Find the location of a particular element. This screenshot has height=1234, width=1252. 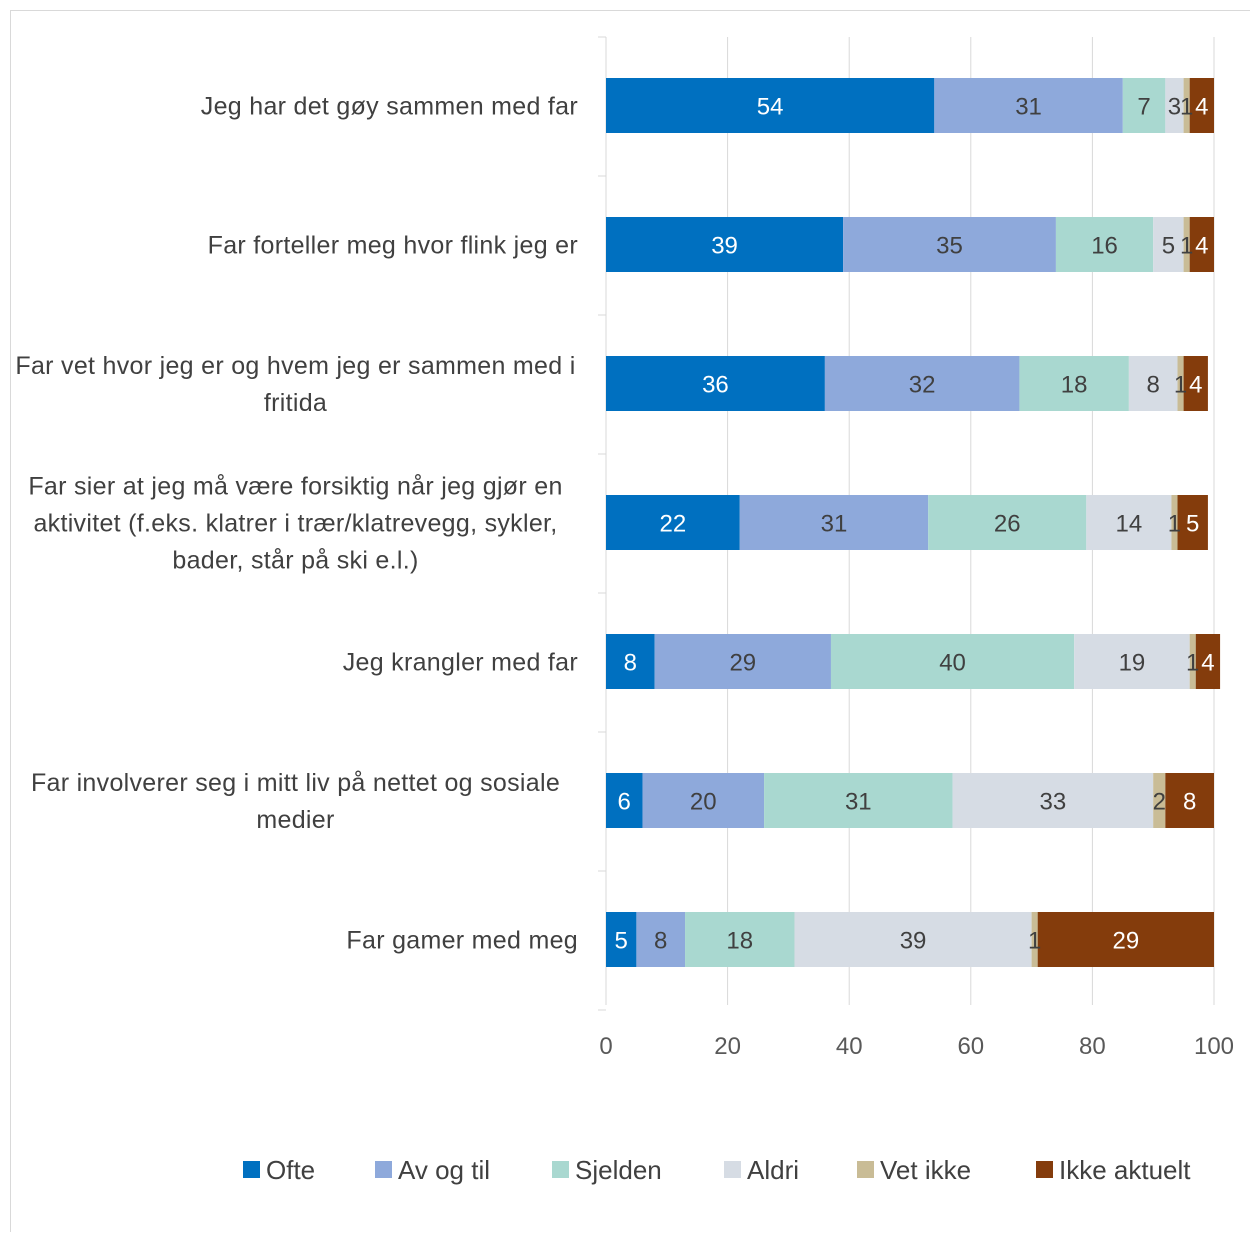

data-label: 18 is located at coordinates (739, 941).